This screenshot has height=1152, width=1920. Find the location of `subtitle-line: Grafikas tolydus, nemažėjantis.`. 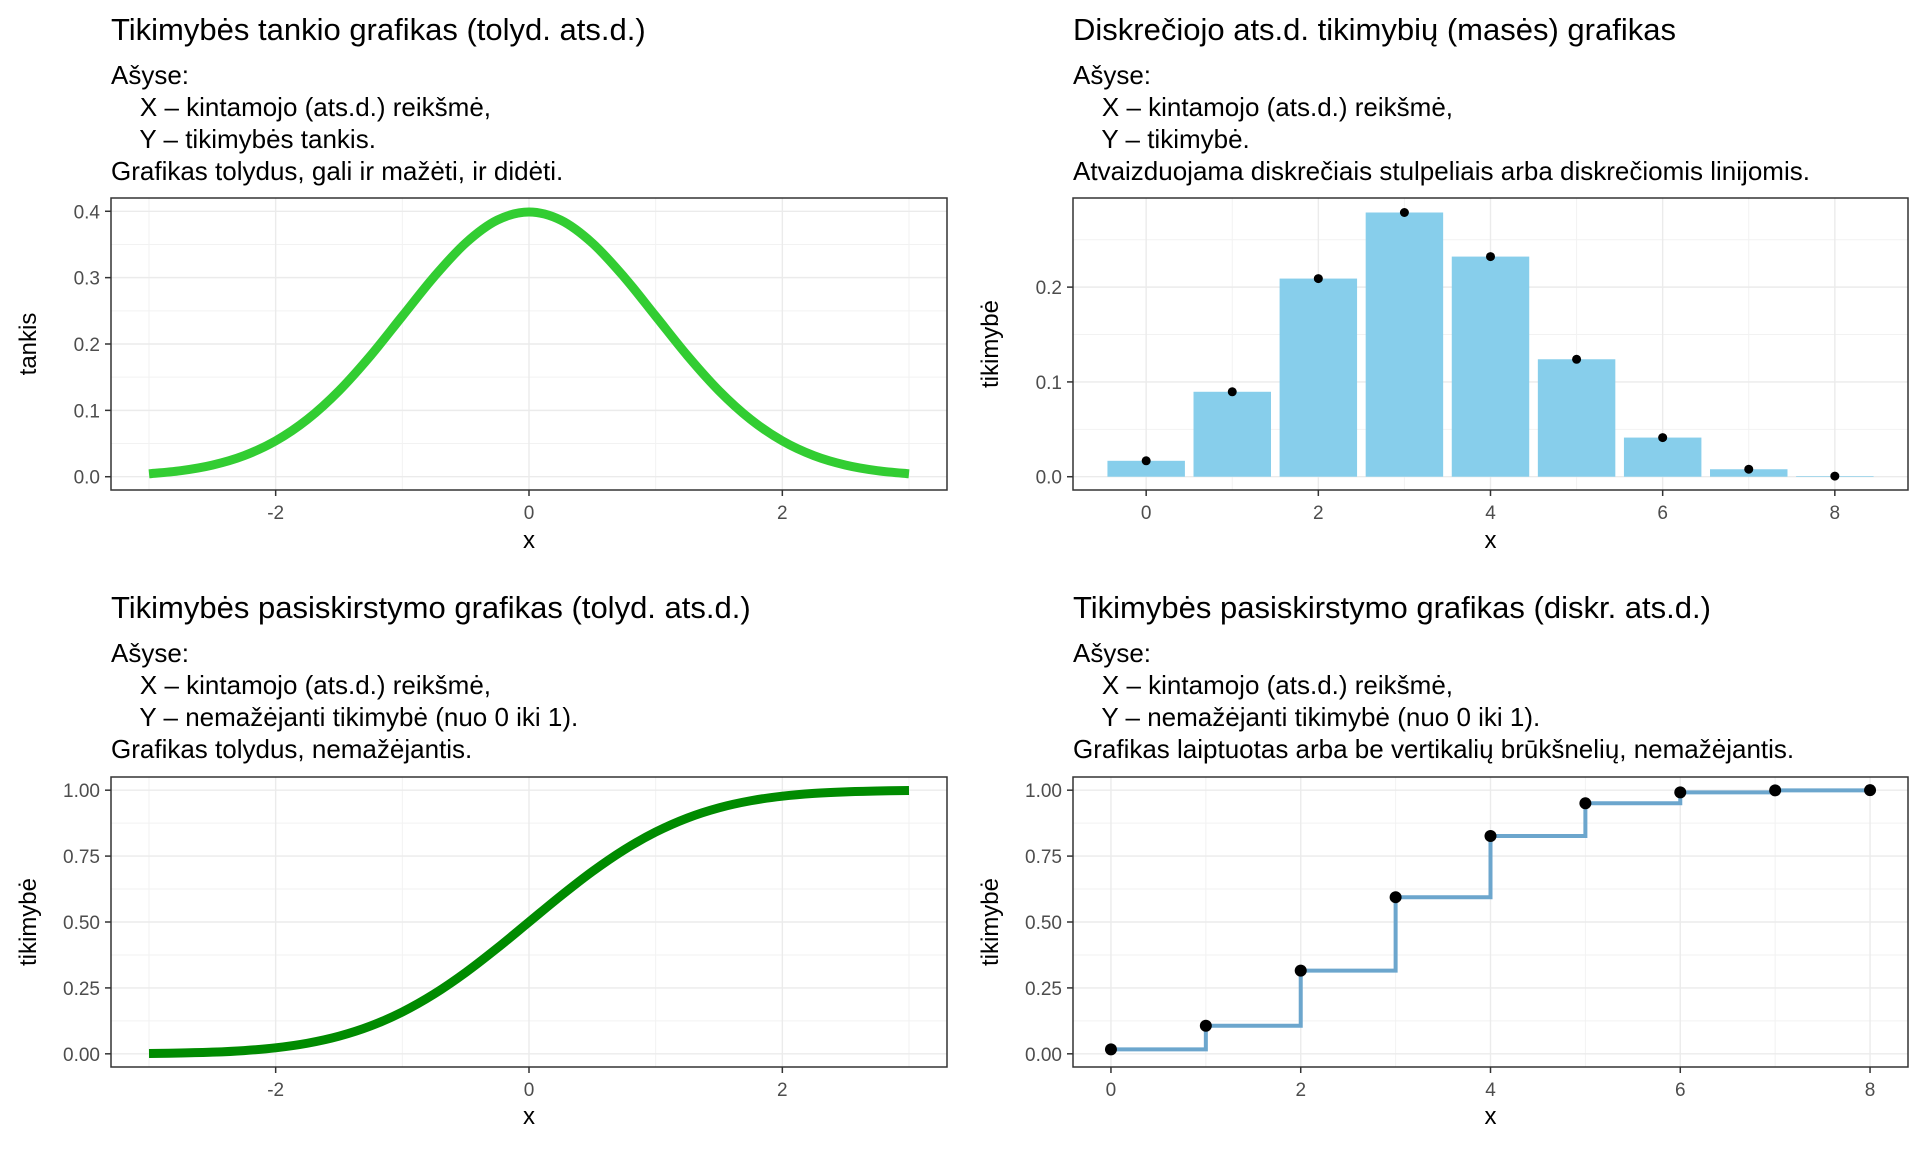

subtitle-line: Grafikas tolydus, nemažėjantis. is located at coordinates (292, 749).